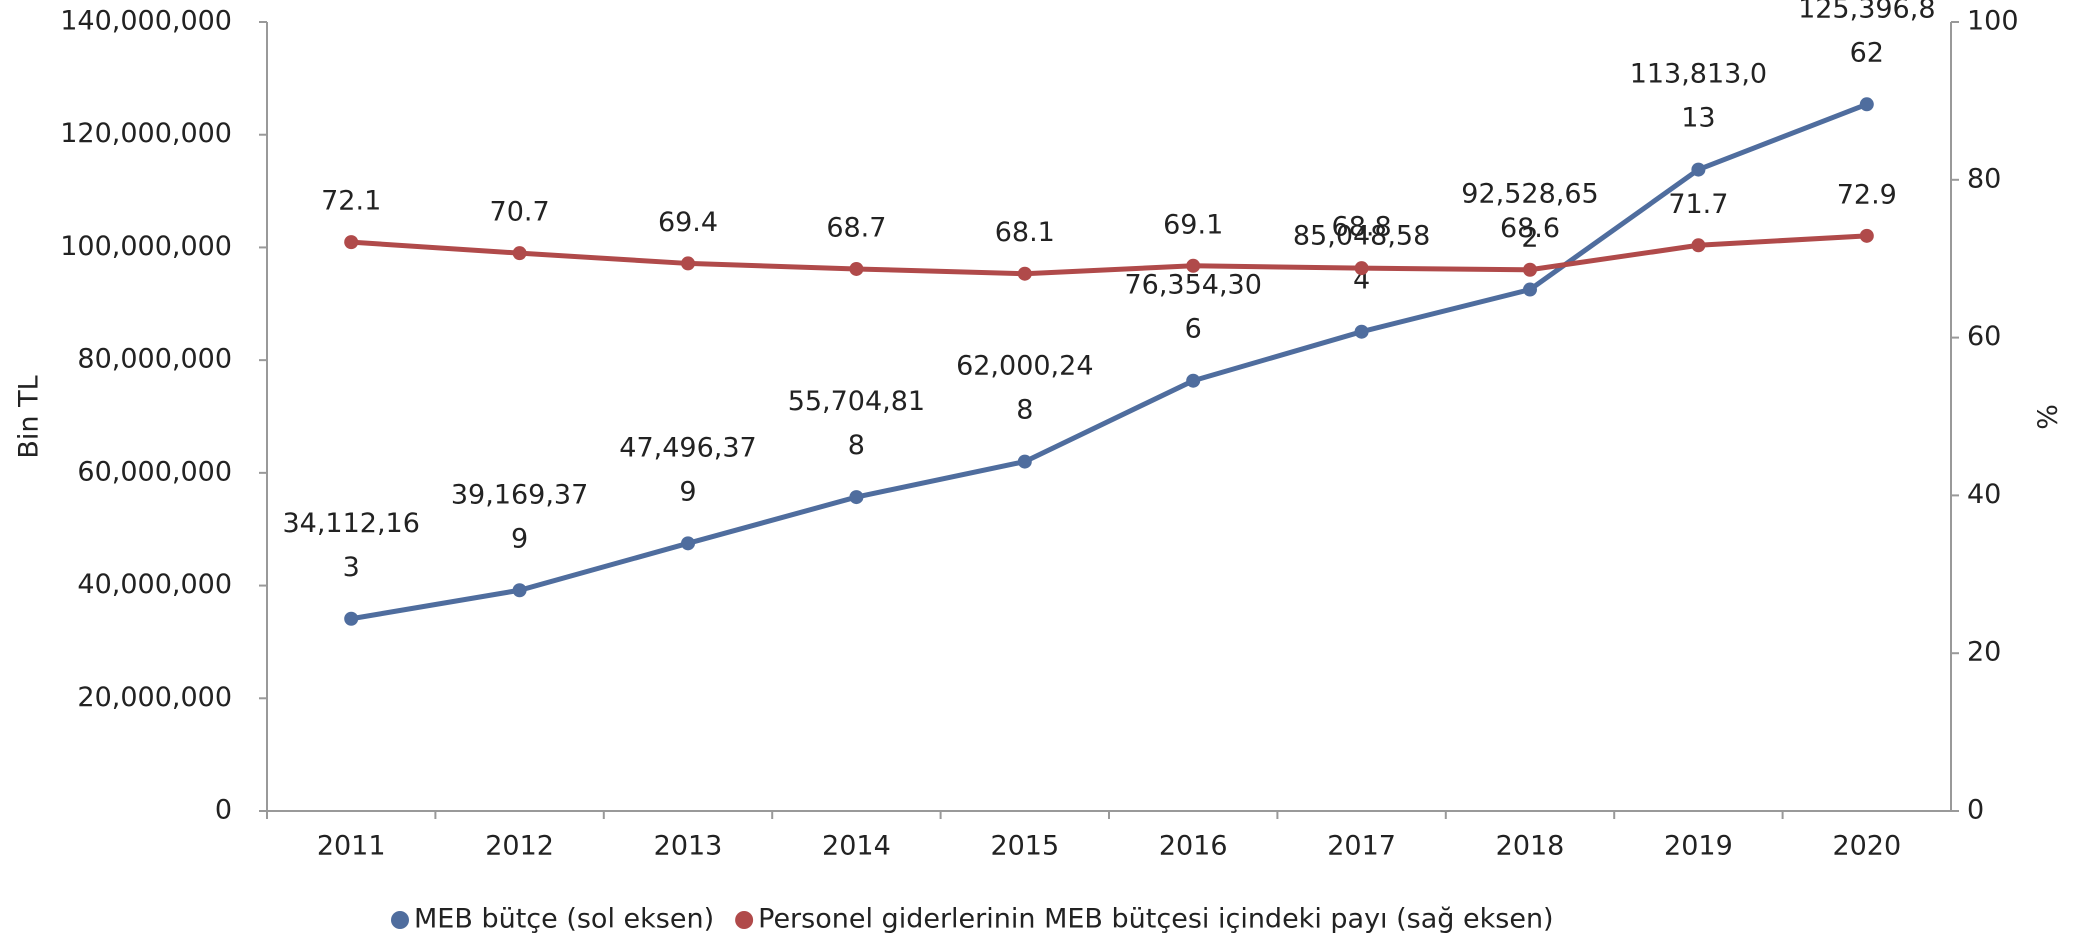 Image resolution: width=2075 pixels, height=944 pixels. I want to click on series-line, so click(1109, 255).